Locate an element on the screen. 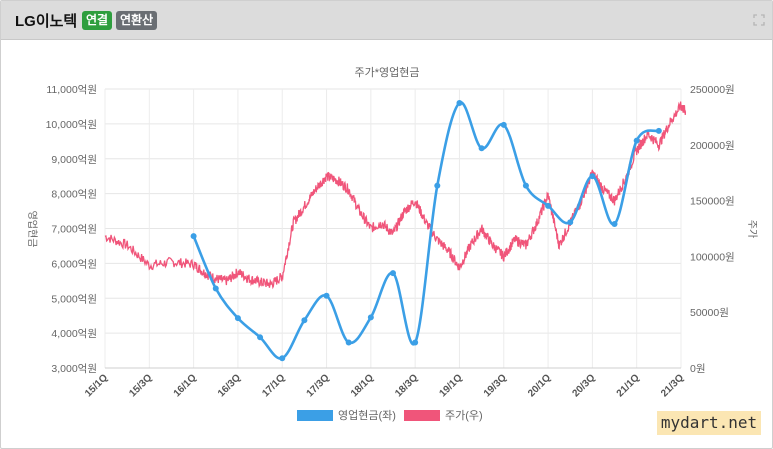 Image resolution: width=773 pixels, height=449 pixels. left-tick-label: 6,000억원 is located at coordinates (74, 264).